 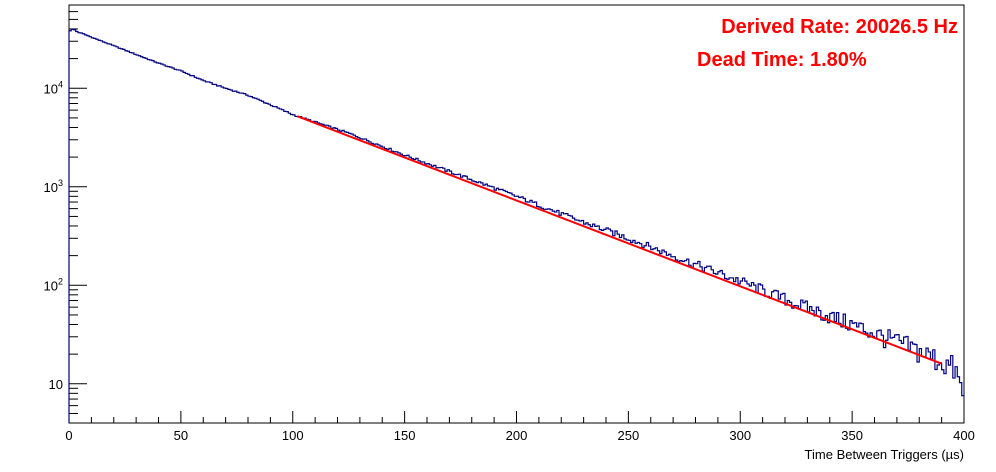 I want to click on y-axis-tick-labels: 10 10² 10³ 10⁴, so click(x=53, y=235).